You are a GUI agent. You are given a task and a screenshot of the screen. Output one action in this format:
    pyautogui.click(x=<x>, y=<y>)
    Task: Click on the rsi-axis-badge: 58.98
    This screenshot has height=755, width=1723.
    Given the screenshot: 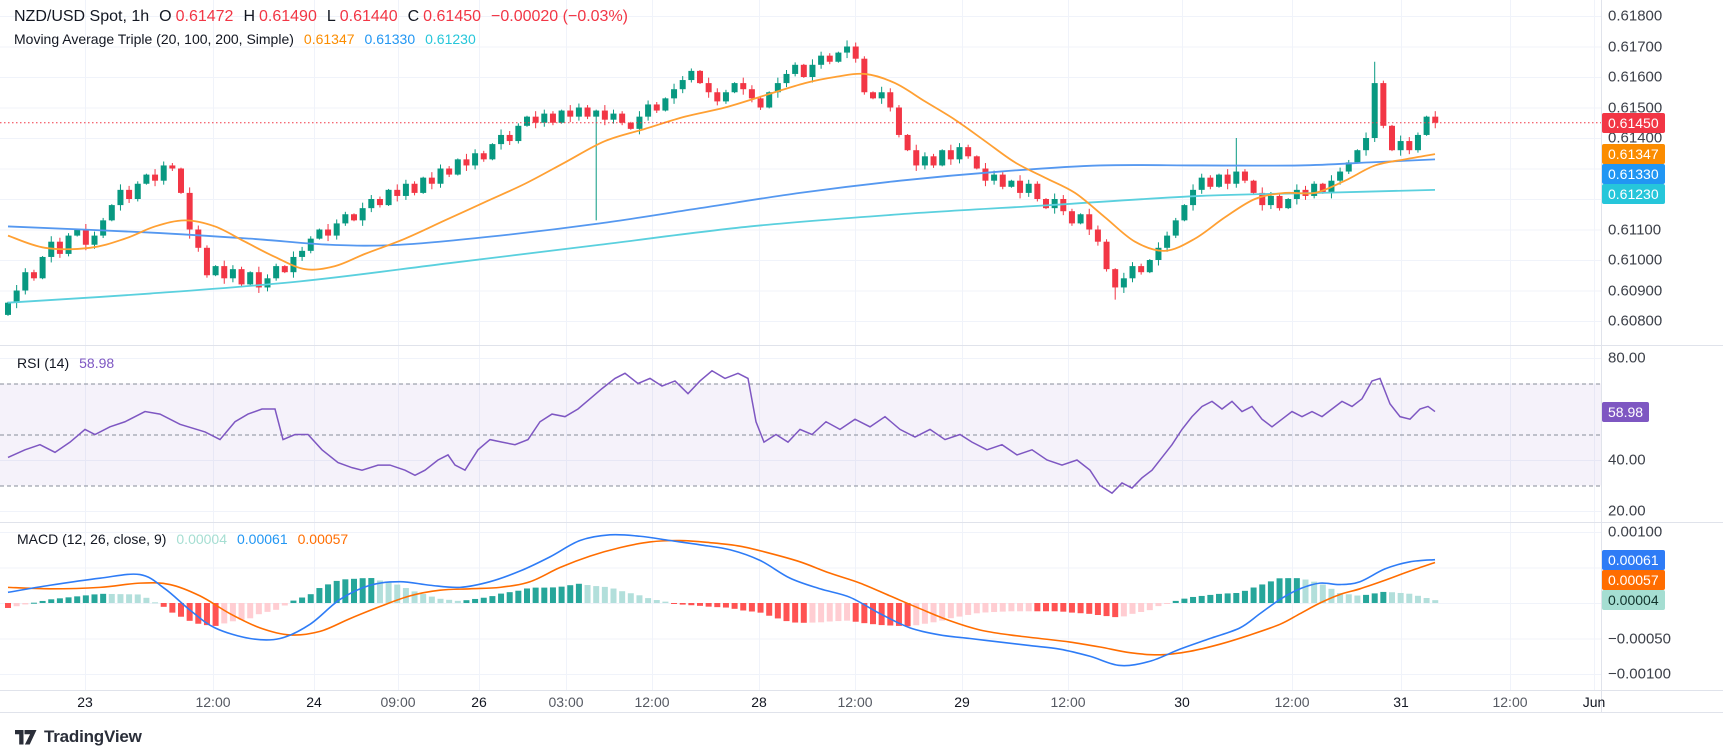 What is the action you would take?
    pyautogui.click(x=1626, y=411)
    